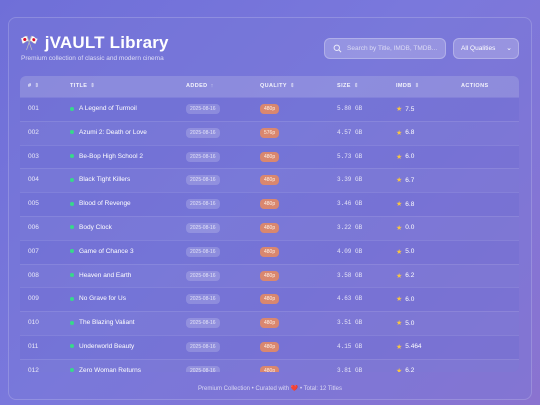  I want to click on sort-asc-icon: ↑, so click(212, 86).